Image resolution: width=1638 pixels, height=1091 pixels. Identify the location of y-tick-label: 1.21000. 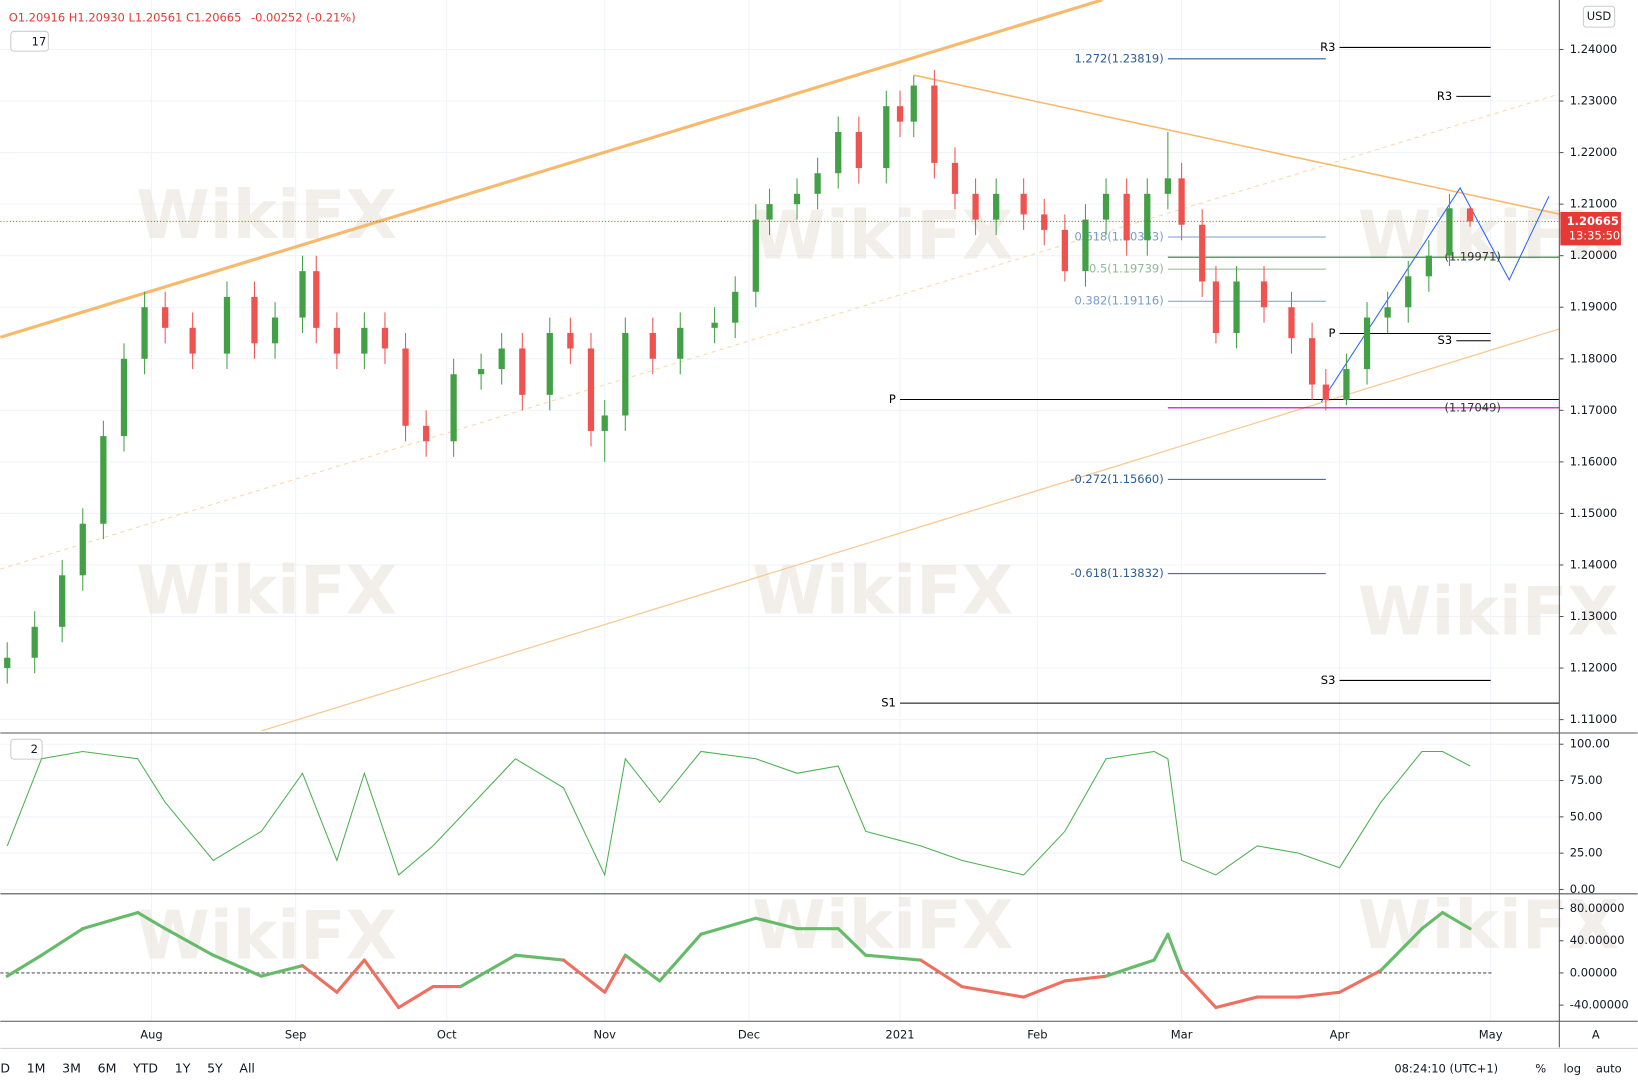
(1593, 204).